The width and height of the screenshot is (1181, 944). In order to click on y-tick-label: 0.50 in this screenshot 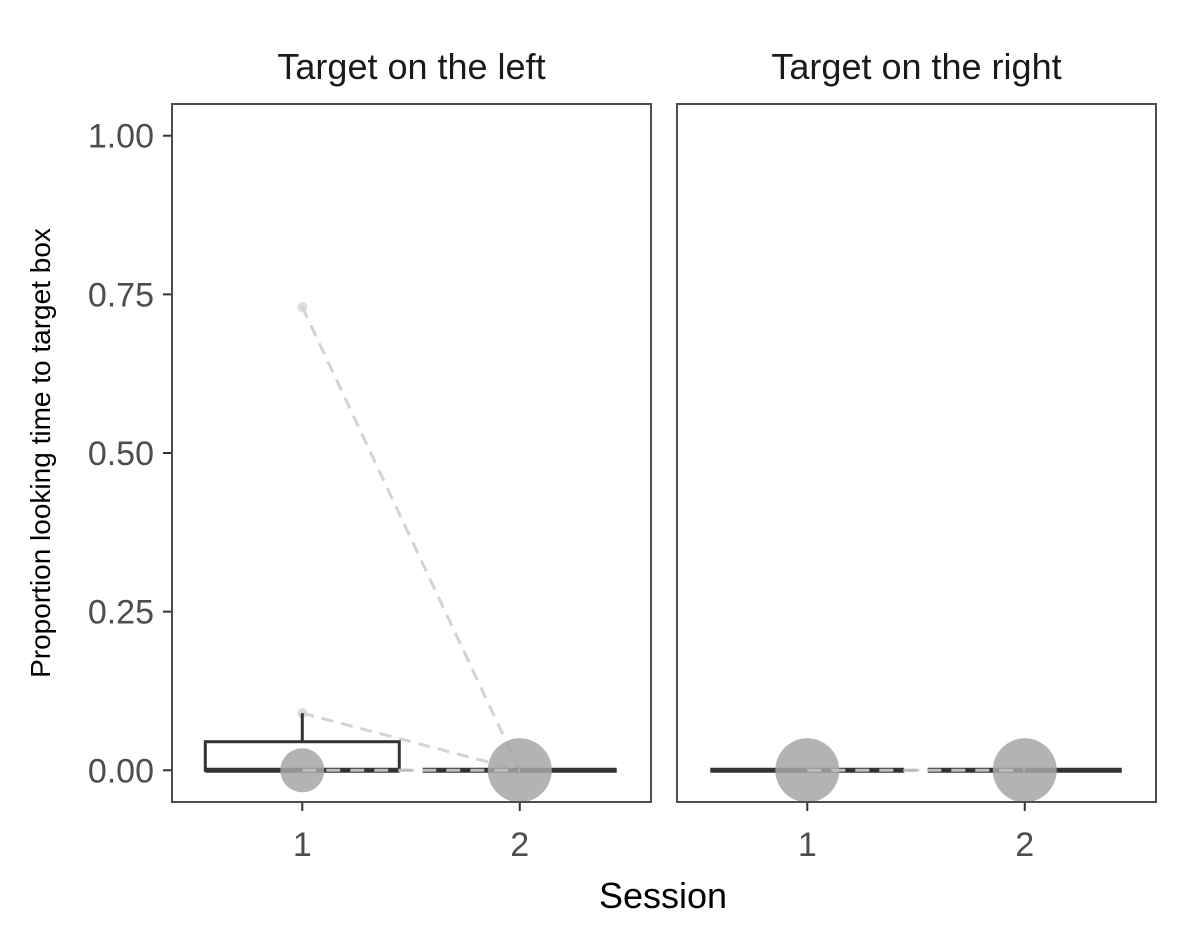, I will do `click(121, 454)`.